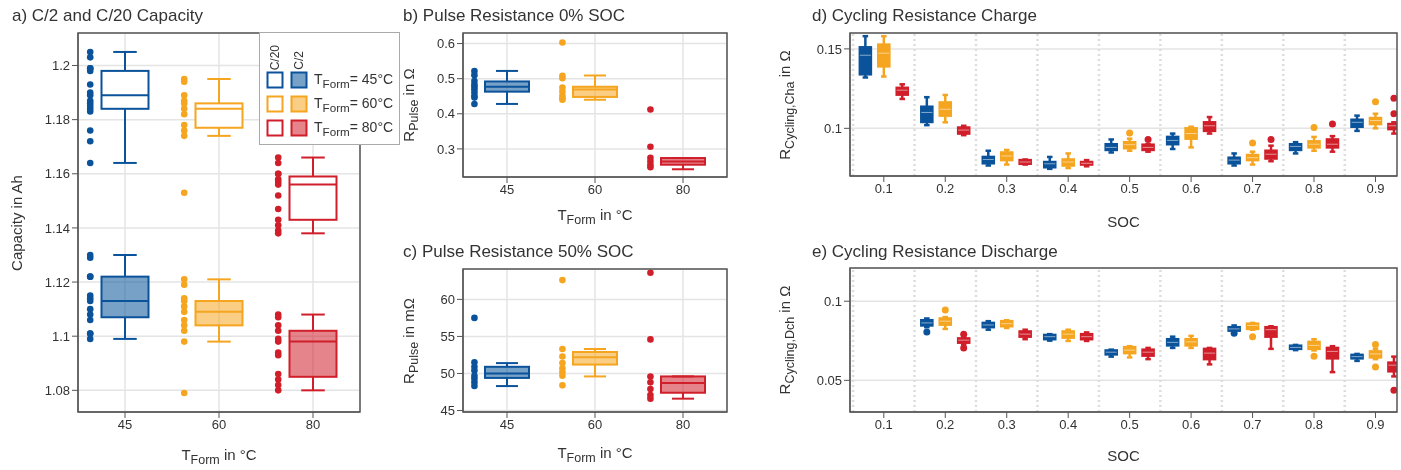 The width and height of the screenshot is (1401, 470). What do you see at coordinates (514, 16) in the screenshot?
I see `chart-title: b) Pulse Resistance 0% SOC` at bounding box center [514, 16].